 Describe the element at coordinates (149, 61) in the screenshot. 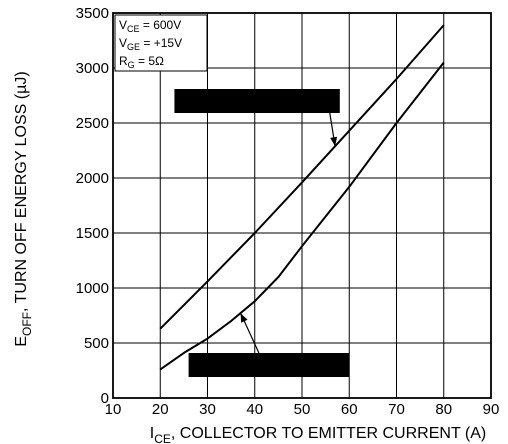

I see `condition-value: = 5Ω` at that location.